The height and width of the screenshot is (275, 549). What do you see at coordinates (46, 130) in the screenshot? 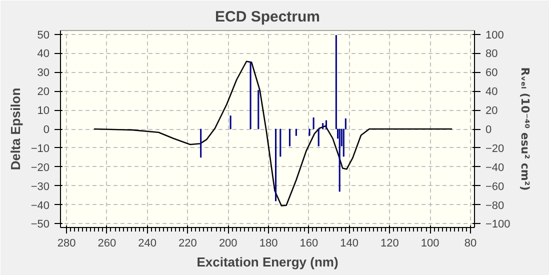
I see `y-tick-label: 0` at bounding box center [46, 130].